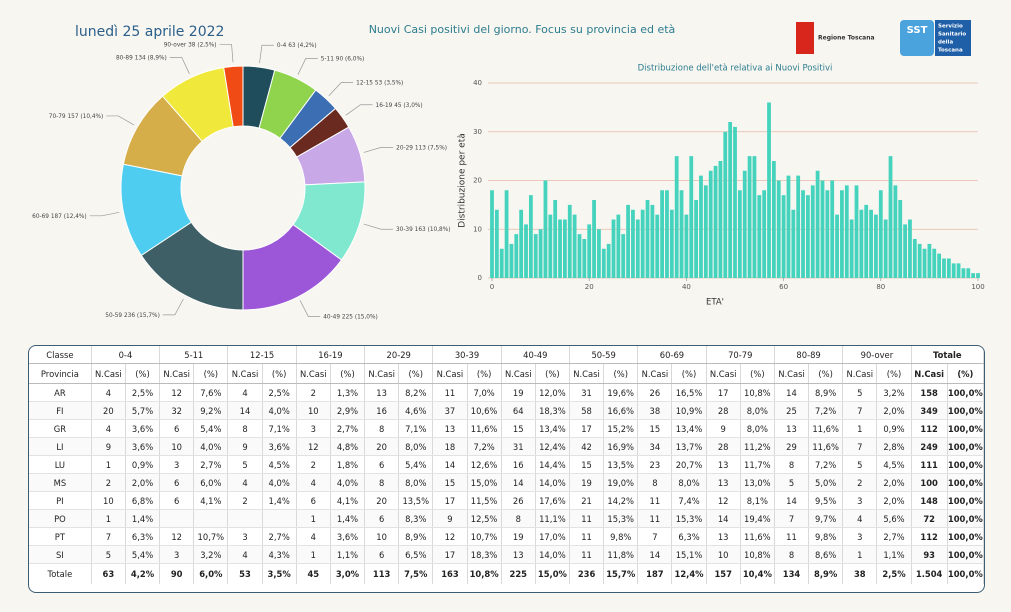 This screenshot has height=612, width=1011. I want to click on cell: 17, so click(450, 554).